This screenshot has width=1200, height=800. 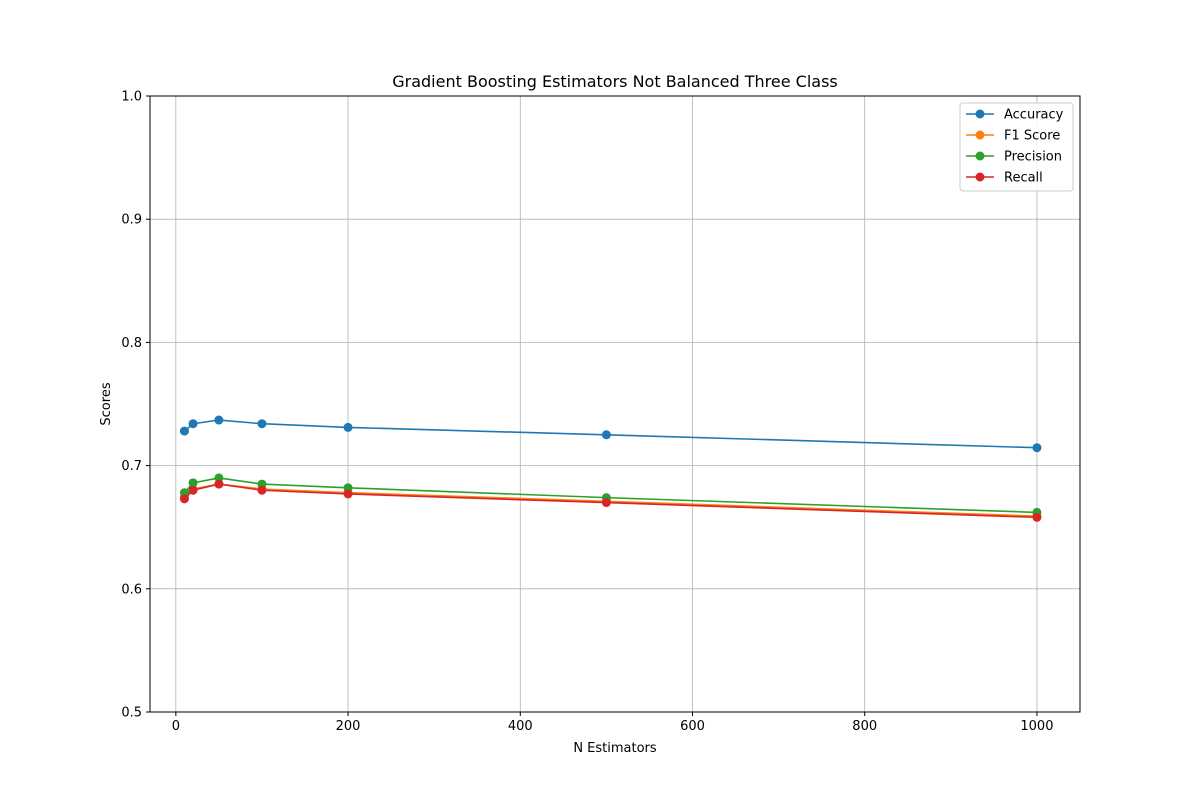 I want to click on legend-item: Accuracy, so click(x=1015, y=115).